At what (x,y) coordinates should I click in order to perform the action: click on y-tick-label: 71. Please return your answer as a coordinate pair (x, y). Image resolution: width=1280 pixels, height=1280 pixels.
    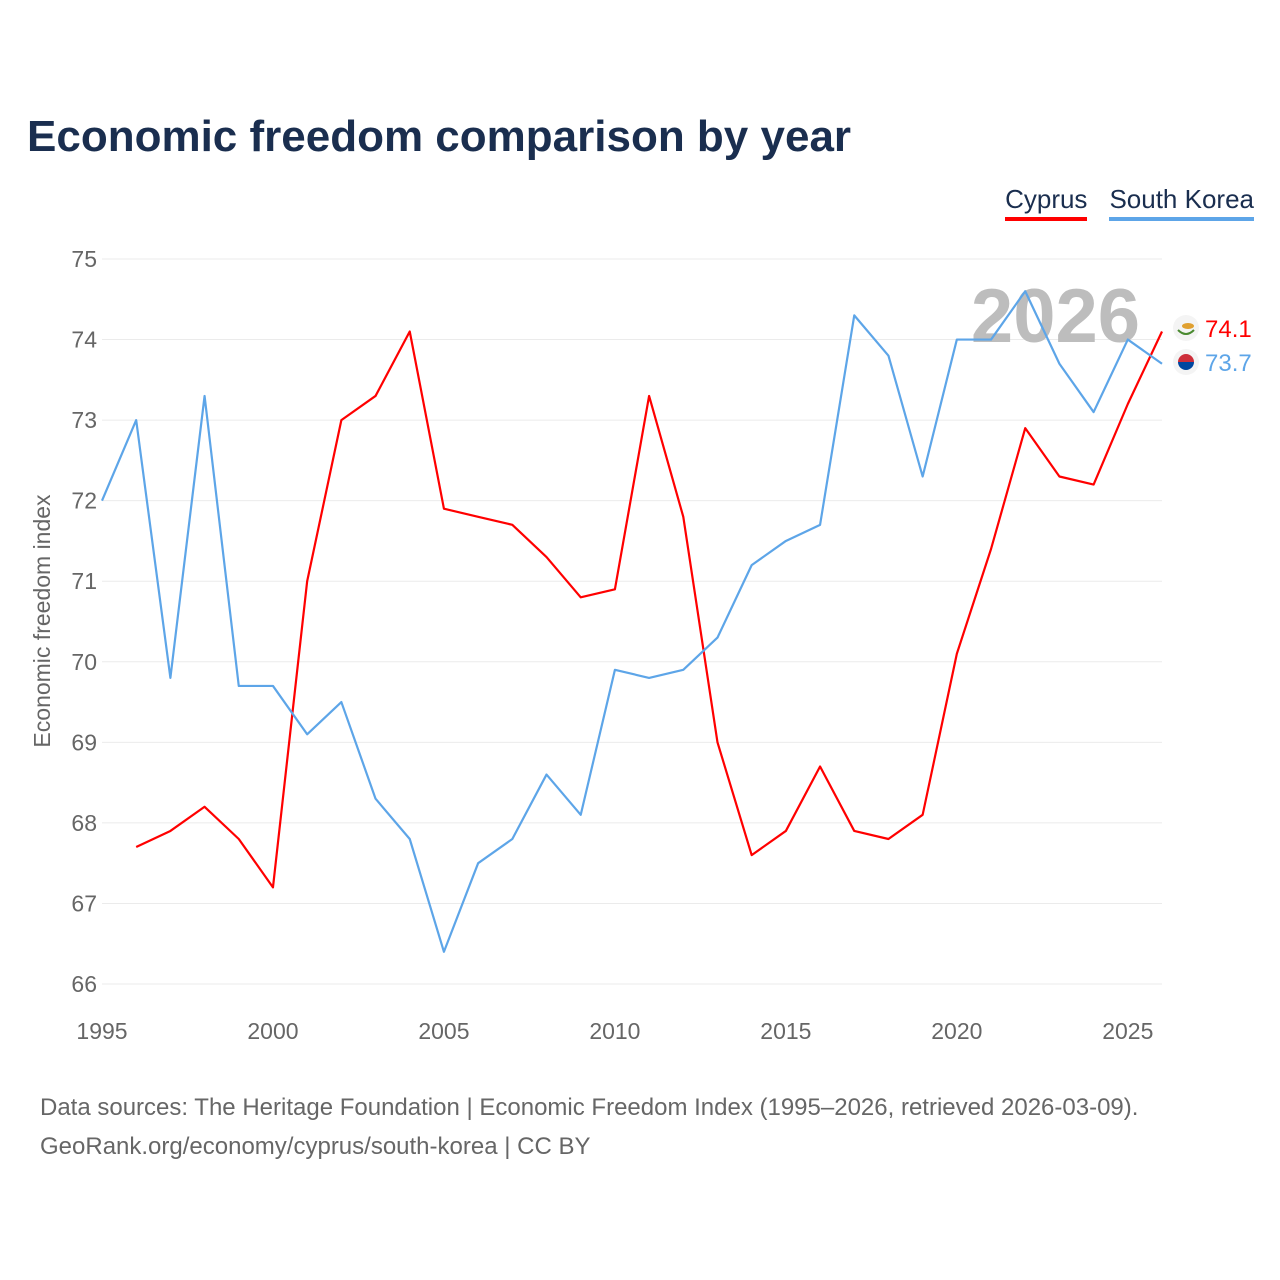
    Looking at the image, I should click on (84, 581).